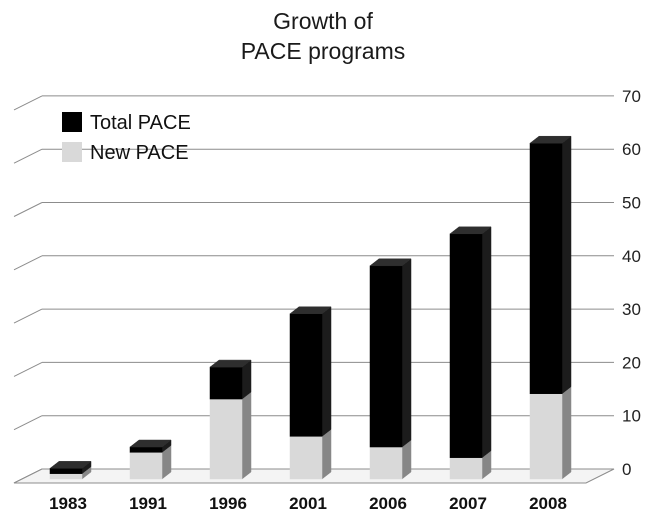 The height and width of the screenshot is (517, 646). I want to click on y-tick-label: 60, so click(631, 149).